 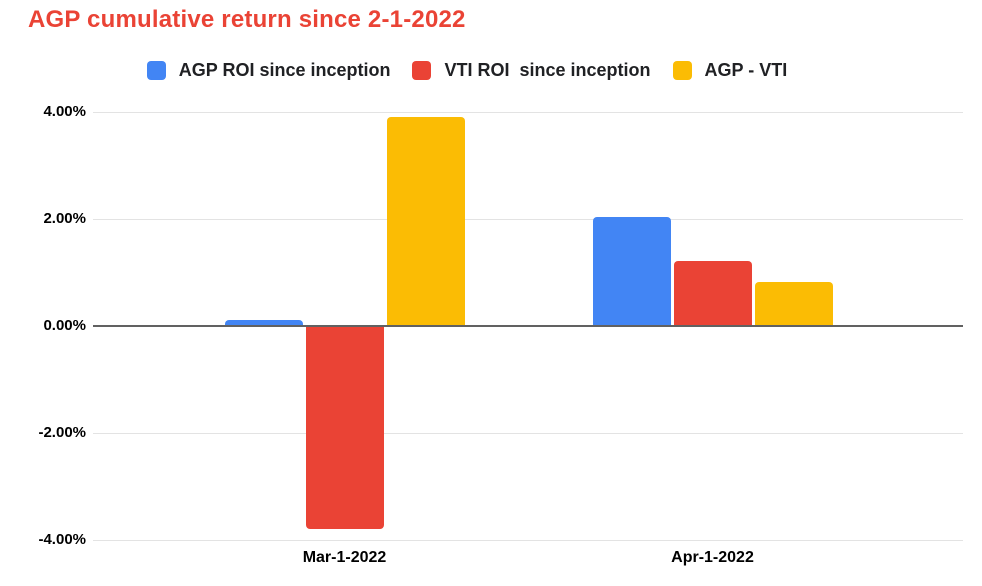 What do you see at coordinates (263, 323) in the screenshot?
I see `bar-mar-1-2022-agp-roi-since-inception` at bounding box center [263, 323].